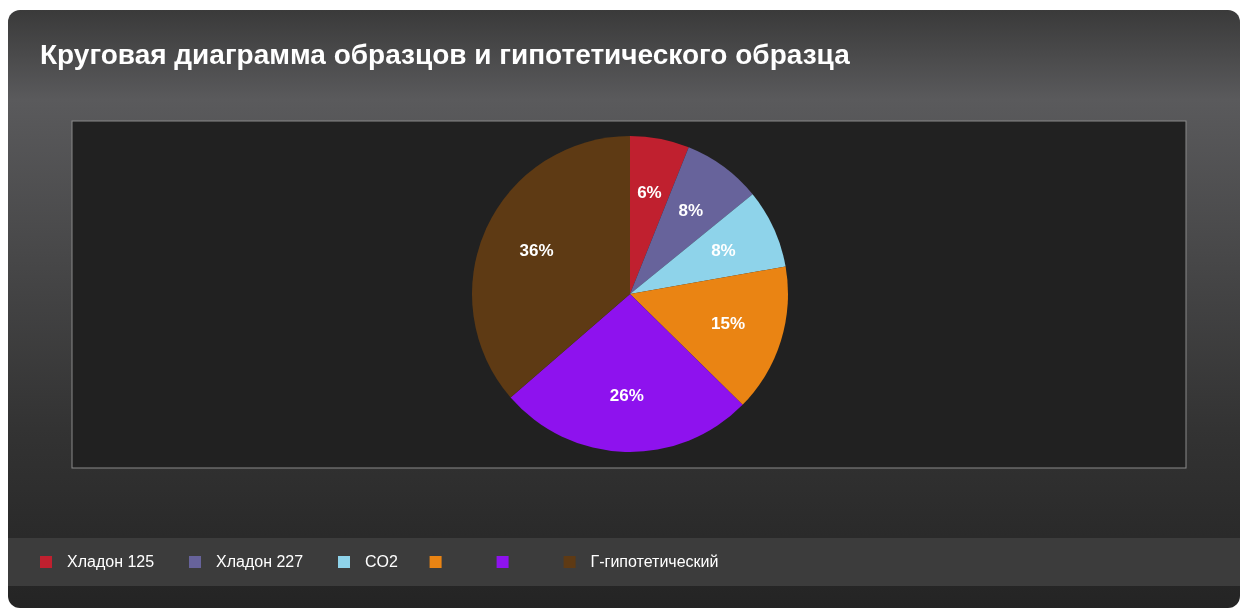 The width and height of the screenshot is (1247, 610). What do you see at coordinates (381, 561) in the screenshot?
I see `legend-label: CO2` at bounding box center [381, 561].